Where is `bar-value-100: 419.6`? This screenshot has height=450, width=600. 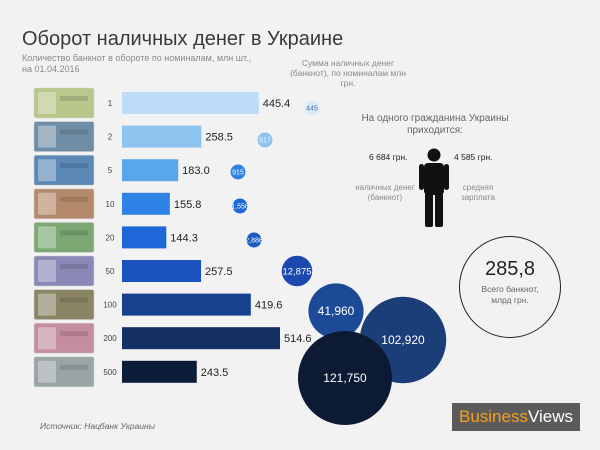 bar-value-100: 419.6 is located at coordinates (269, 306).